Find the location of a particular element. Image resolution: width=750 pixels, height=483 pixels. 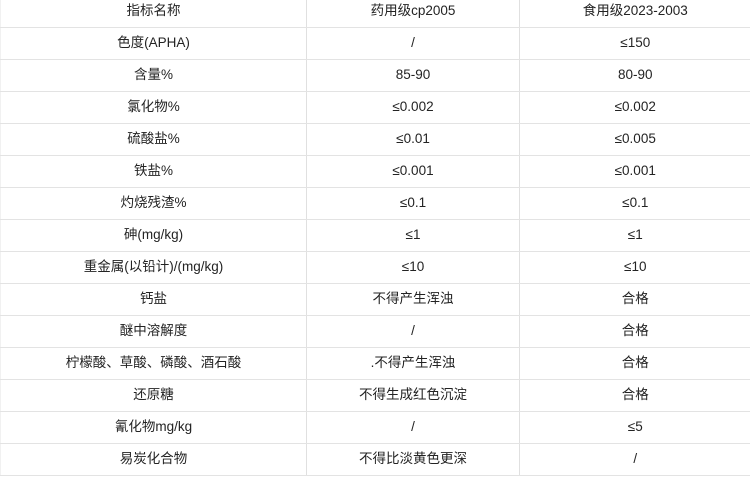

cell-food-grade: ≤0.005 is located at coordinates (634, 139).